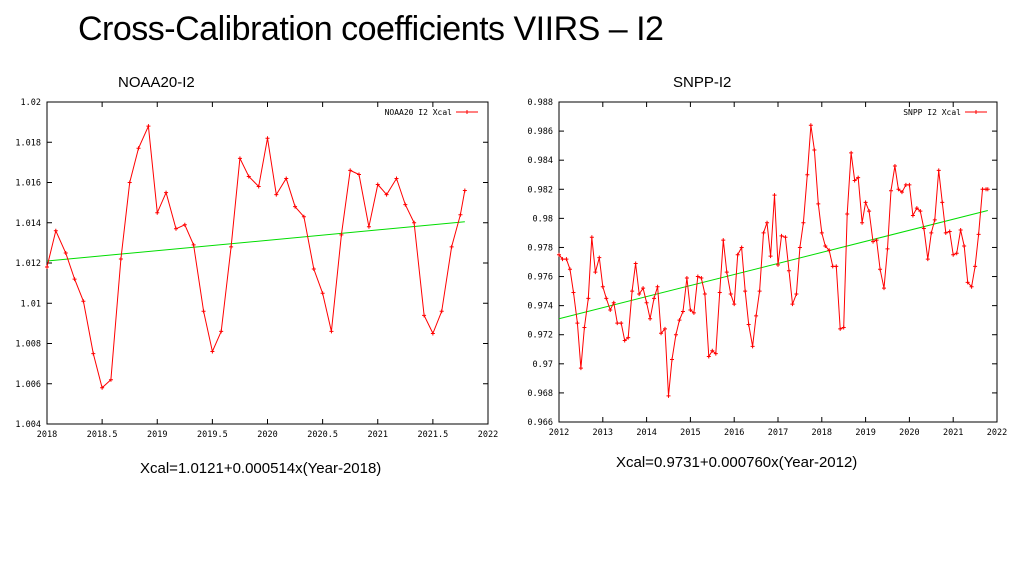 The height and width of the screenshot is (576, 1024). What do you see at coordinates (559, 433) in the screenshot?
I see `x-tick-label: 2012` at bounding box center [559, 433].